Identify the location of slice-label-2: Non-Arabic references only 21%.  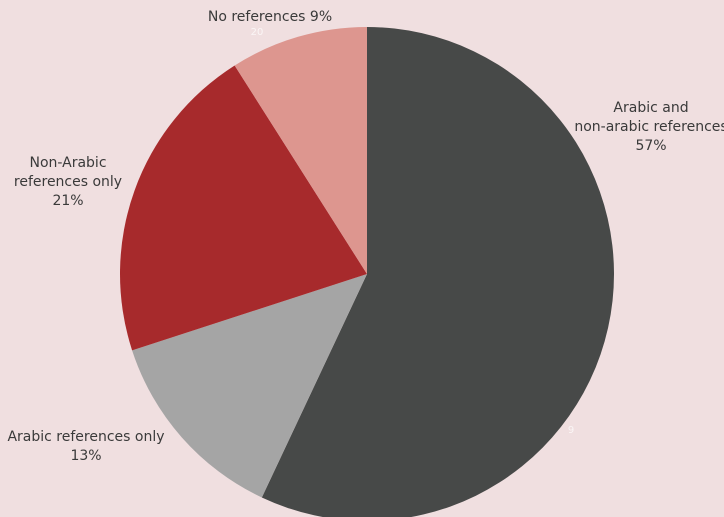
(68, 182).